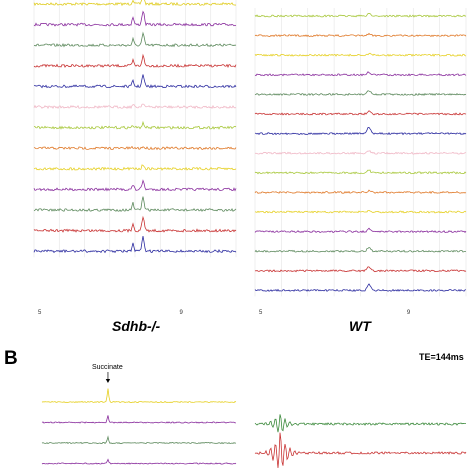  Describe the element at coordinates (360, 326) in the screenshot. I see `wt-label: WT` at that location.